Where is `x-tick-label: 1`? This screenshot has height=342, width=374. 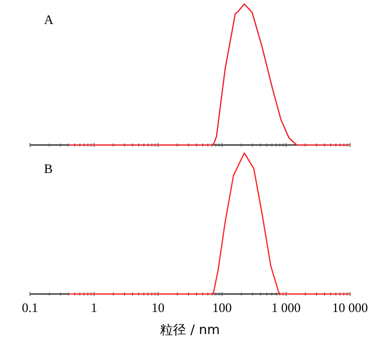 x-tick-label: 1 is located at coordinates (94, 307).